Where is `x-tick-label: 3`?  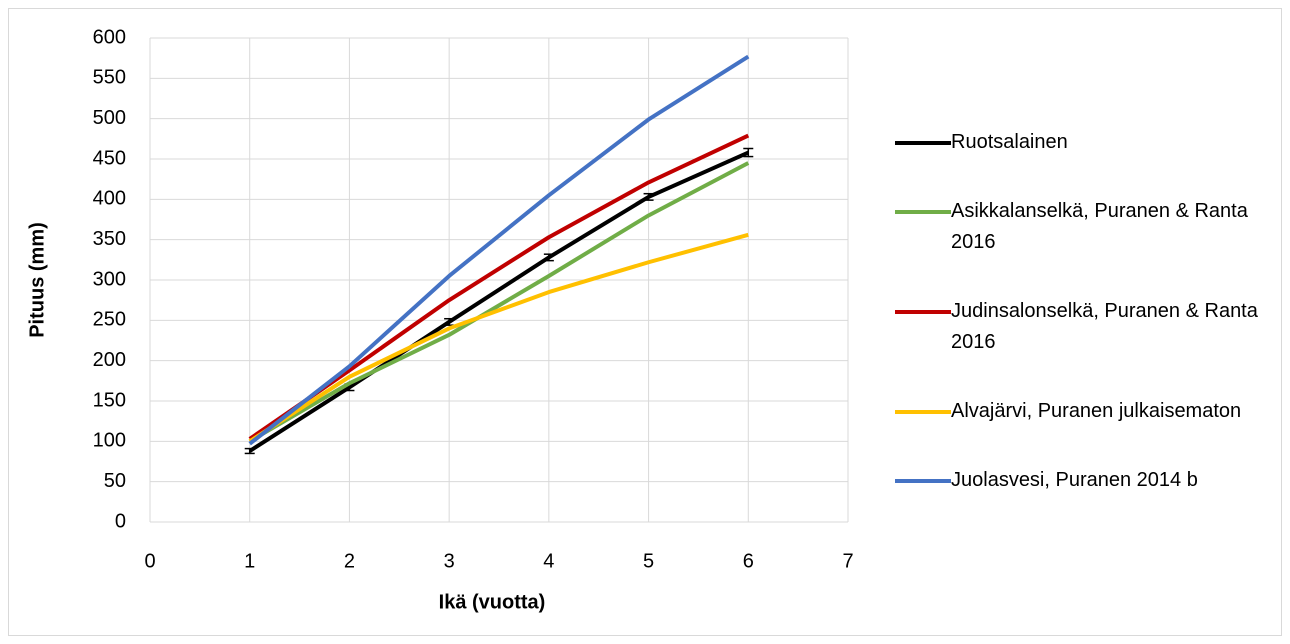 x-tick-label: 3 is located at coordinates (449, 561).